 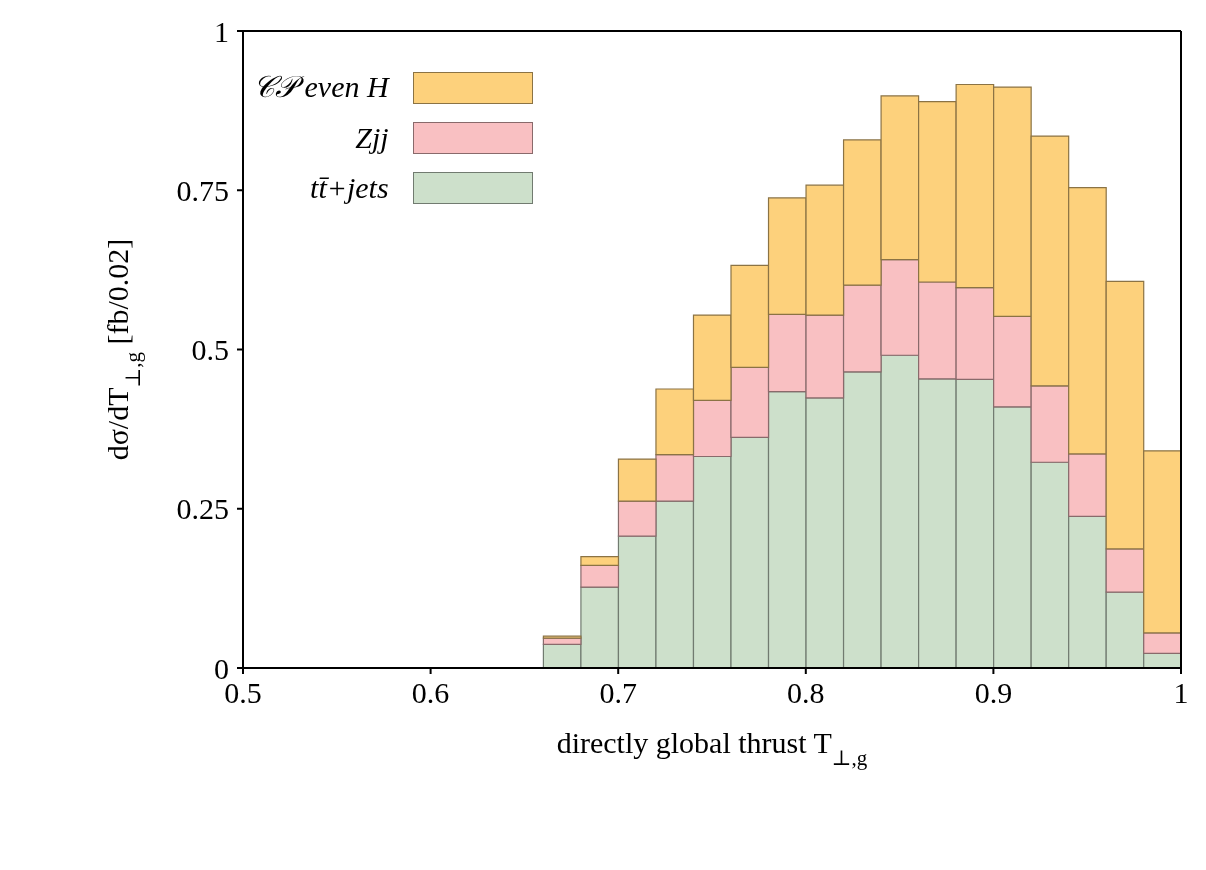 I want to click on y-tick-label: 0, so click(x=221, y=668).